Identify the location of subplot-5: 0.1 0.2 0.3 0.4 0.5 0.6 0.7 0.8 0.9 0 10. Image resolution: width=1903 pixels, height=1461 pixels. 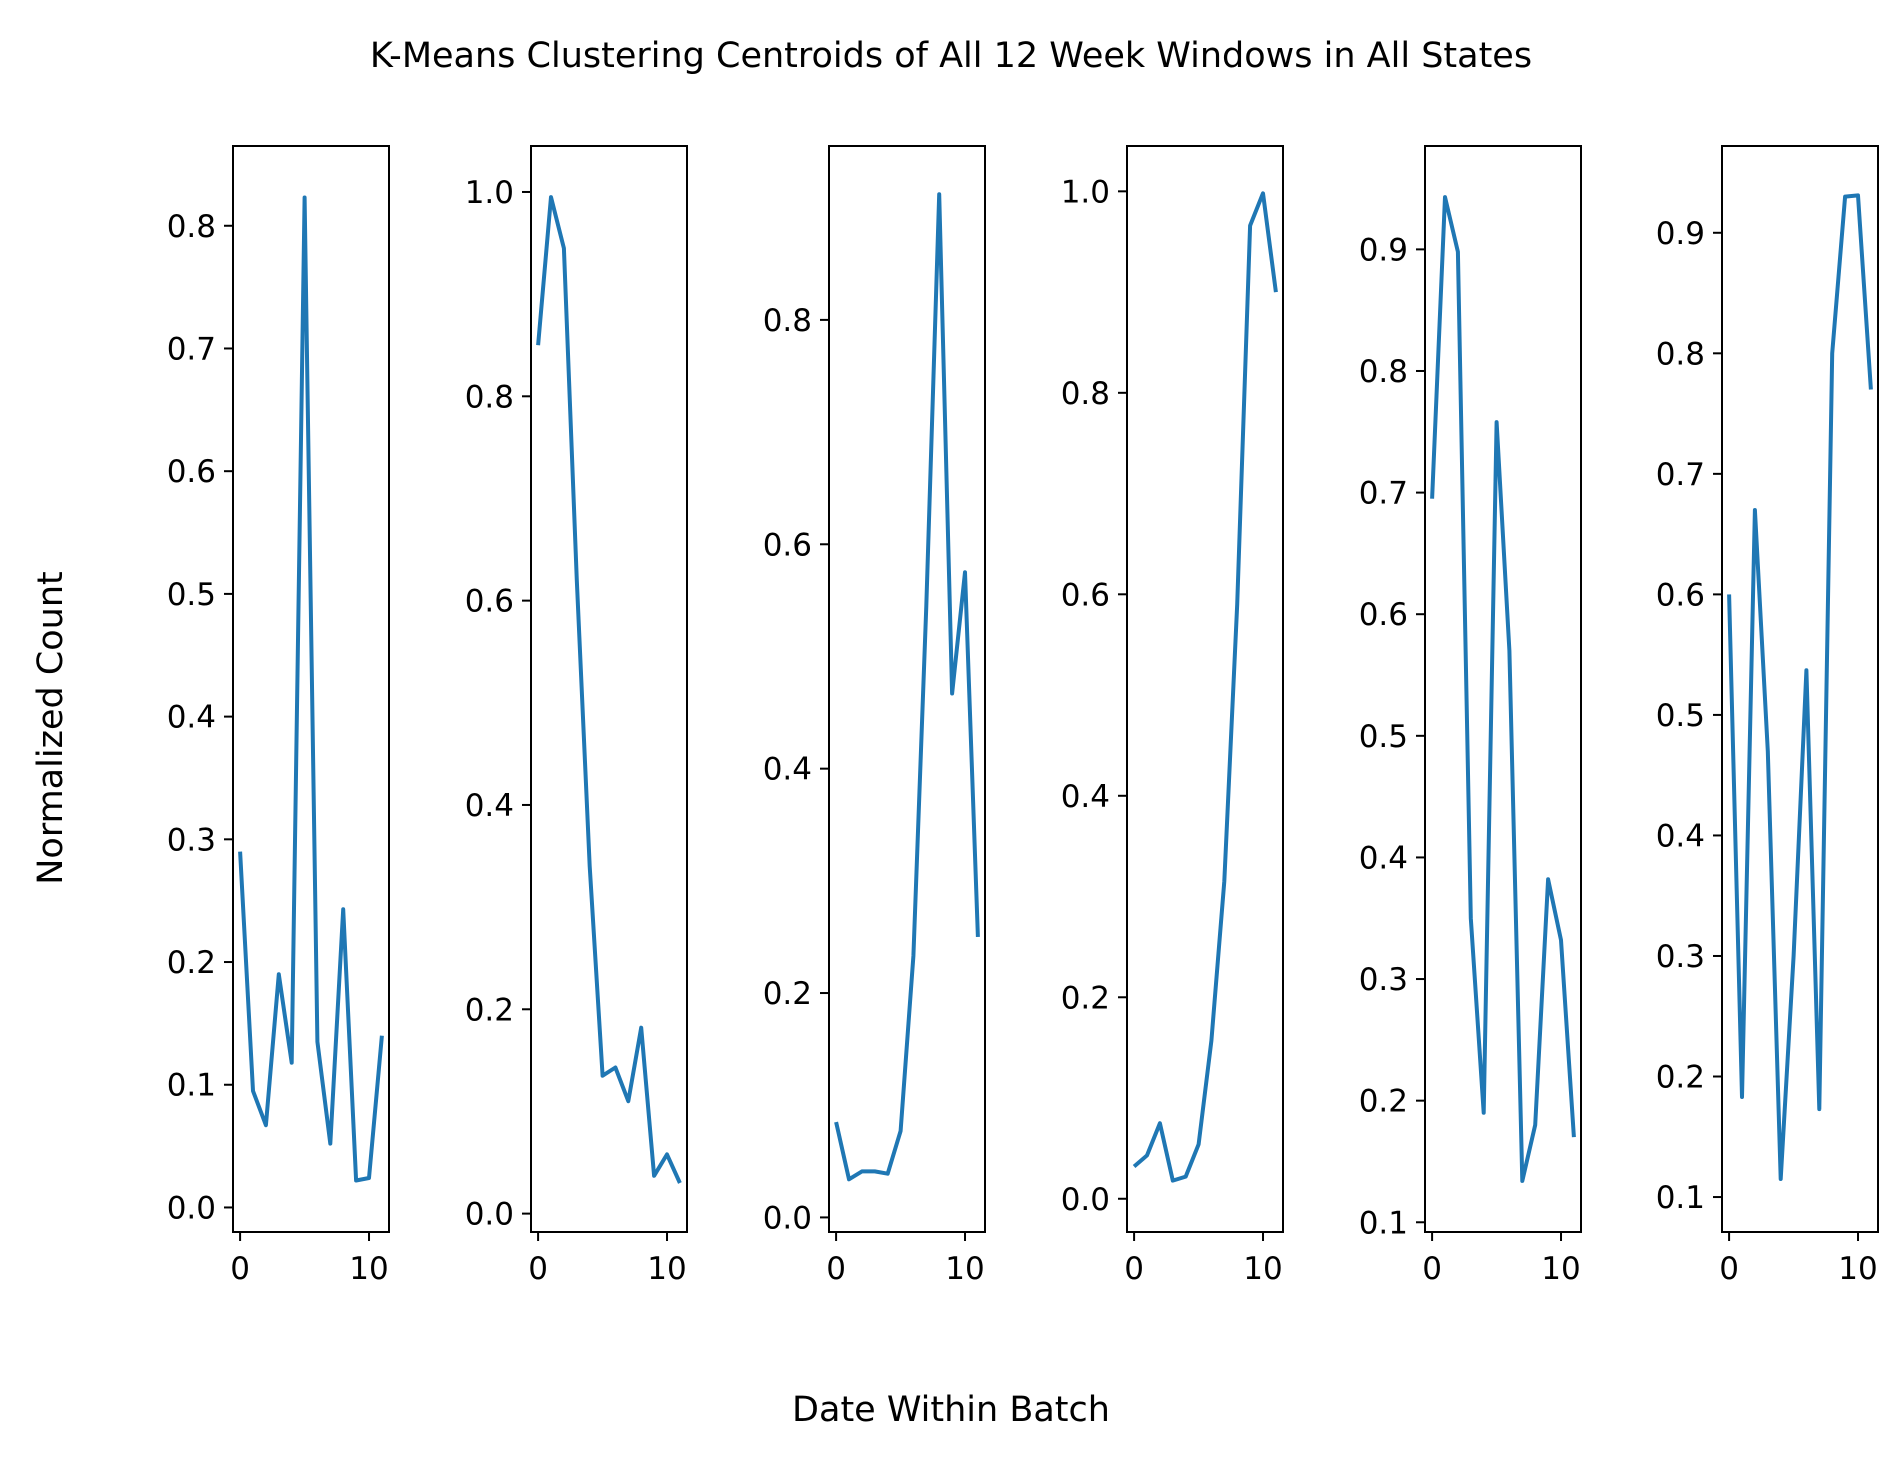
(1470, 716).